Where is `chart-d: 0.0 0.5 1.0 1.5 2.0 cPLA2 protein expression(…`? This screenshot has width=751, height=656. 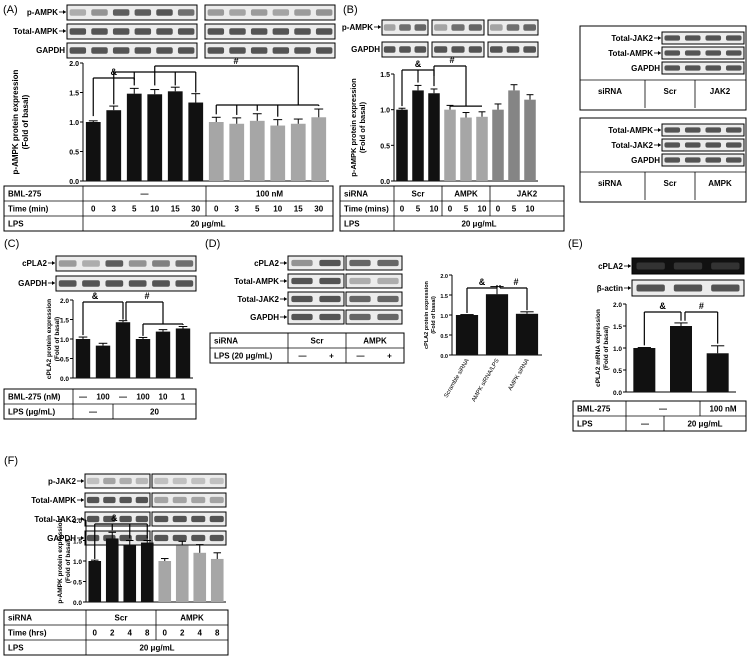 chart-d: 0.0 0.5 1.0 1.5 2.0 cPLA2 protein expression(… is located at coordinates (483, 338).